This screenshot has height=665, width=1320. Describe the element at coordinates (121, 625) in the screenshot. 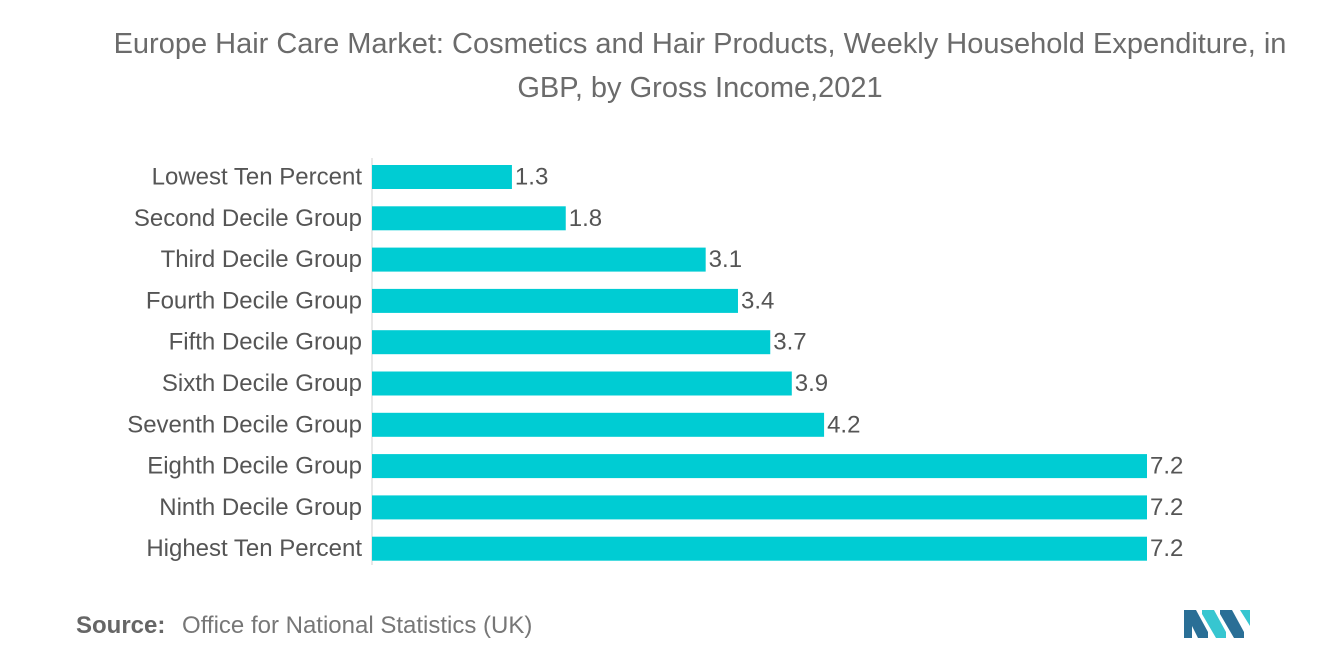

I see `source-label: Source:` at that location.